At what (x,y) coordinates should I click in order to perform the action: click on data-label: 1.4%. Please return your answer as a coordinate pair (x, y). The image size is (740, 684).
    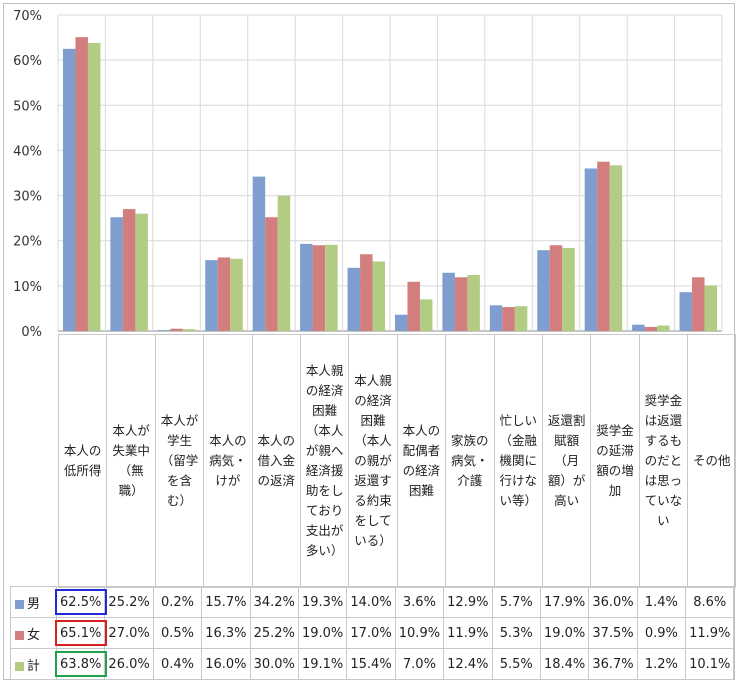
    Looking at the image, I should click on (661, 602).